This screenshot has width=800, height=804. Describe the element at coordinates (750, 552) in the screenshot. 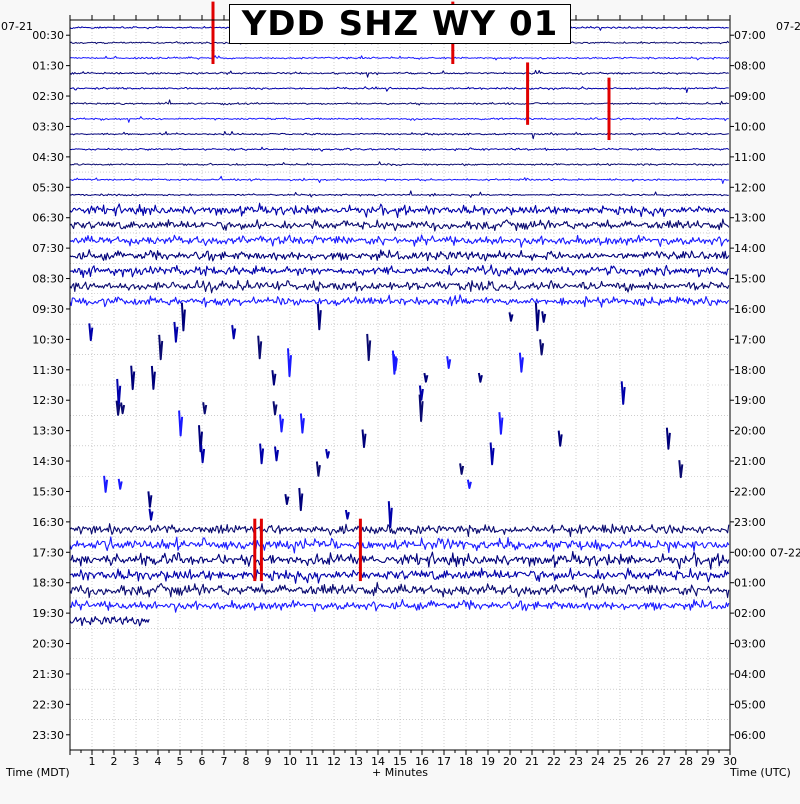

I see `right-tick-label: 00:00` at that location.